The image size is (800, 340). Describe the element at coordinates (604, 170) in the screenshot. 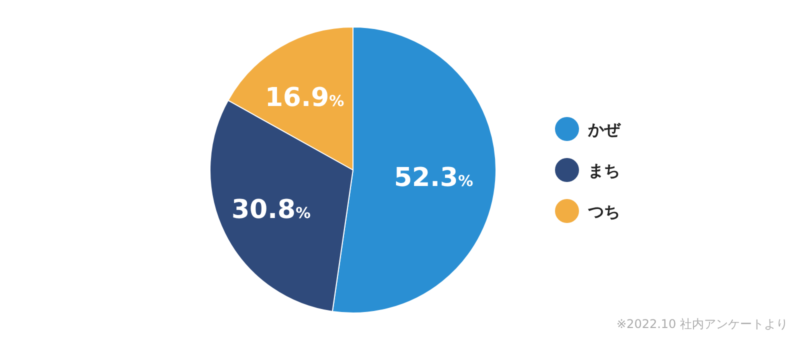

I see `legend-label: まち` at that location.